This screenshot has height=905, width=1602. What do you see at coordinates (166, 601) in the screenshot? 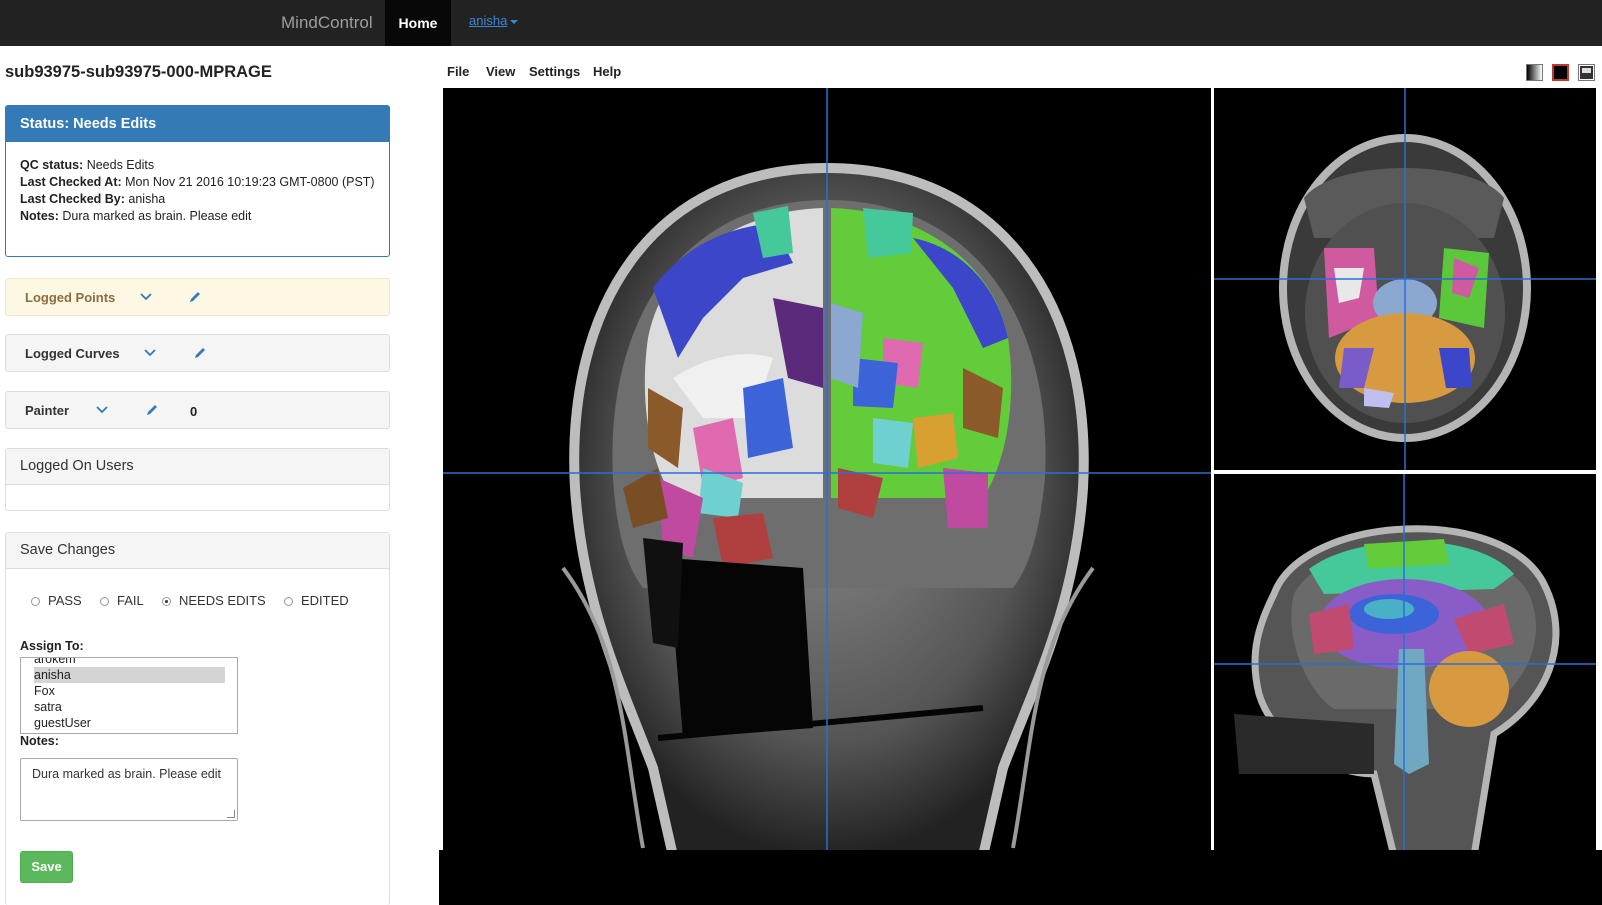
I see `radio-circle-checked-icon` at bounding box center [166, 601].